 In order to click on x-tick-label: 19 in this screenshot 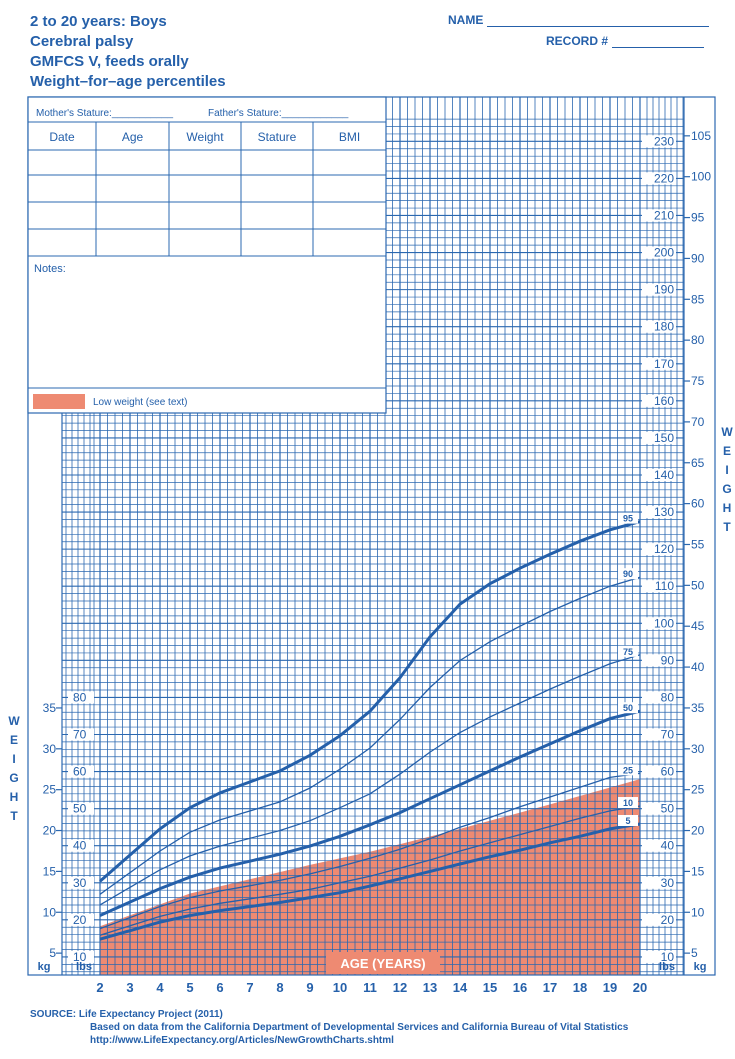, I will do `click(610, 987)`.